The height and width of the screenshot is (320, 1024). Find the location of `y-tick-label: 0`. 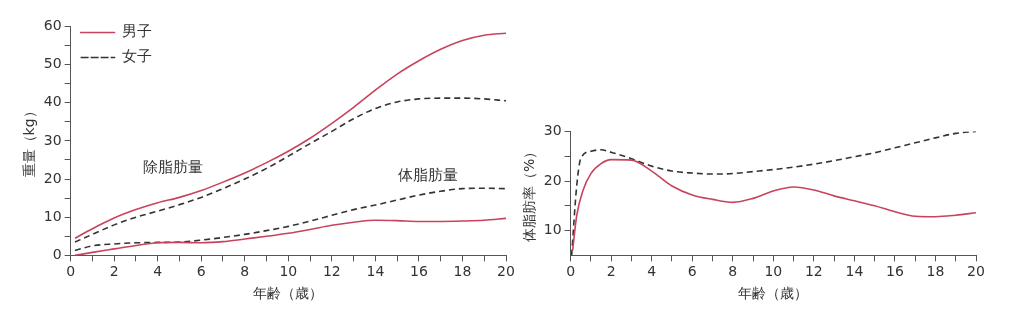

y-tick-label: 0 is located at coordinates (57, 254).